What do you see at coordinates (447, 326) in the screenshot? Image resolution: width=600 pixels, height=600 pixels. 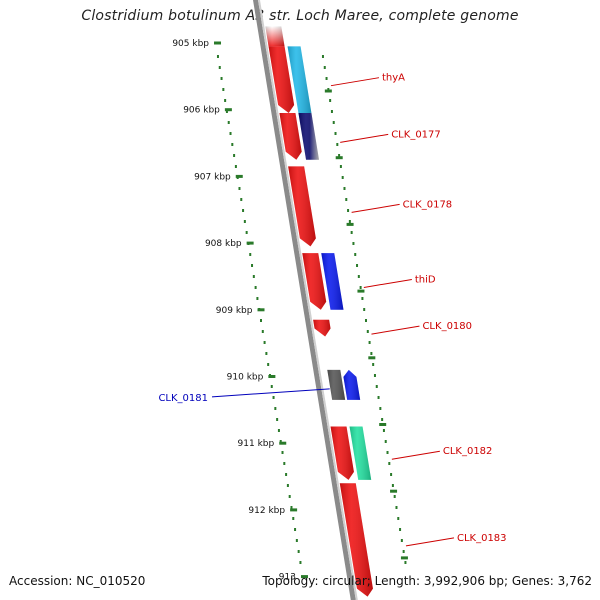 I see `gene-label: CLK_0180` at bounding box center [447, 326].